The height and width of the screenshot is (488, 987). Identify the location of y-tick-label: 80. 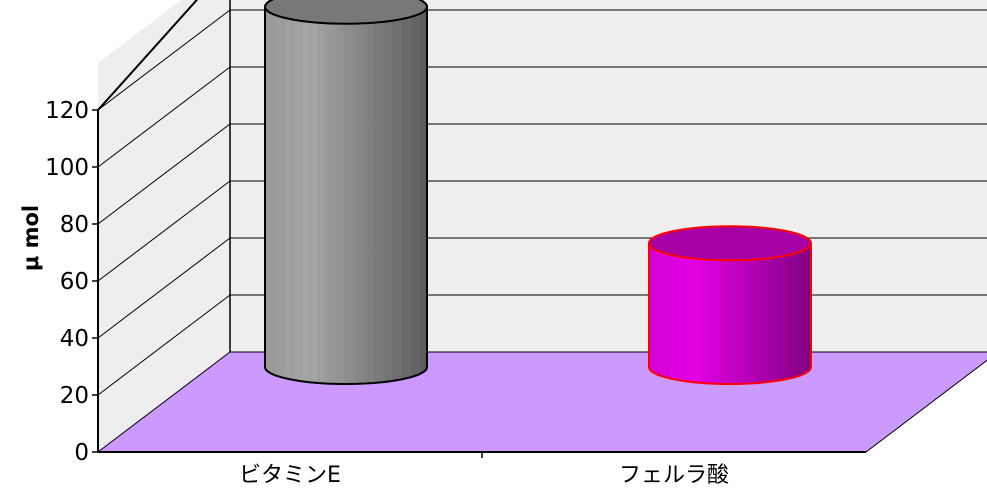
(74, 225).